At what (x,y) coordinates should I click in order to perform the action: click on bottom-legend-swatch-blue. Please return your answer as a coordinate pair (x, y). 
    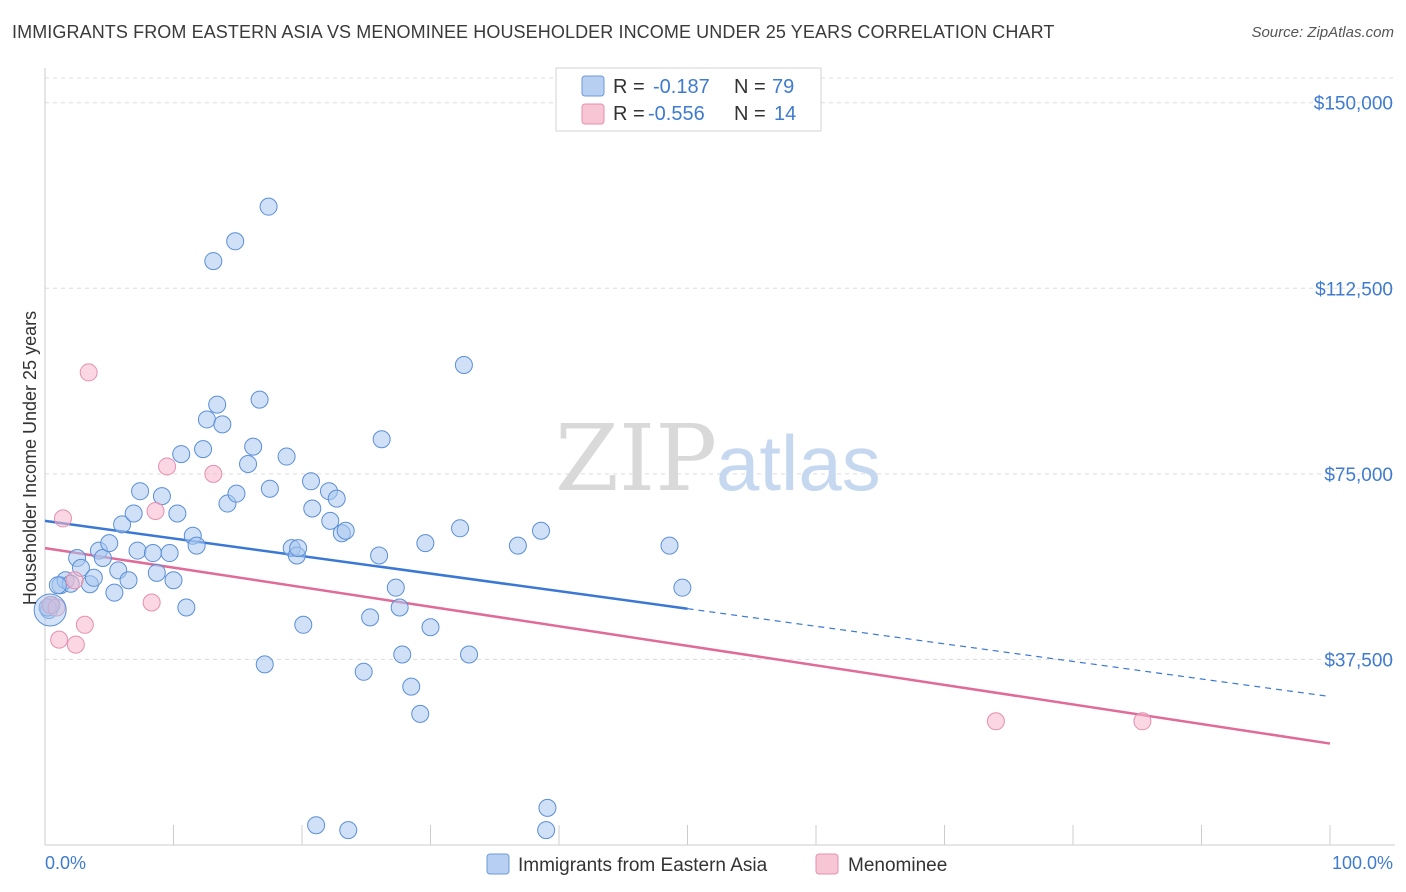
    Looking at the image, I should click on (498, 864).